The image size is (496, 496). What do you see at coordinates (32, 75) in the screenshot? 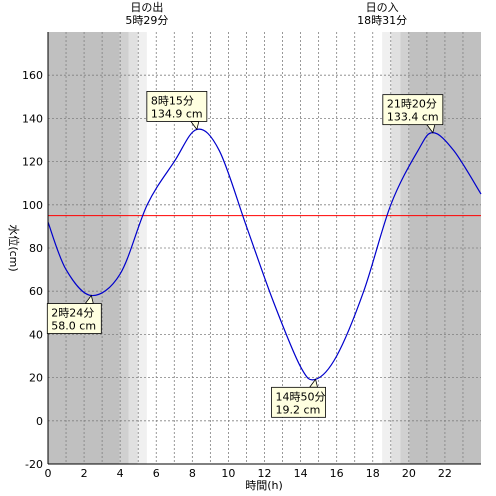
I see `y-tick-label: 160` at bounding box center [32, 75].